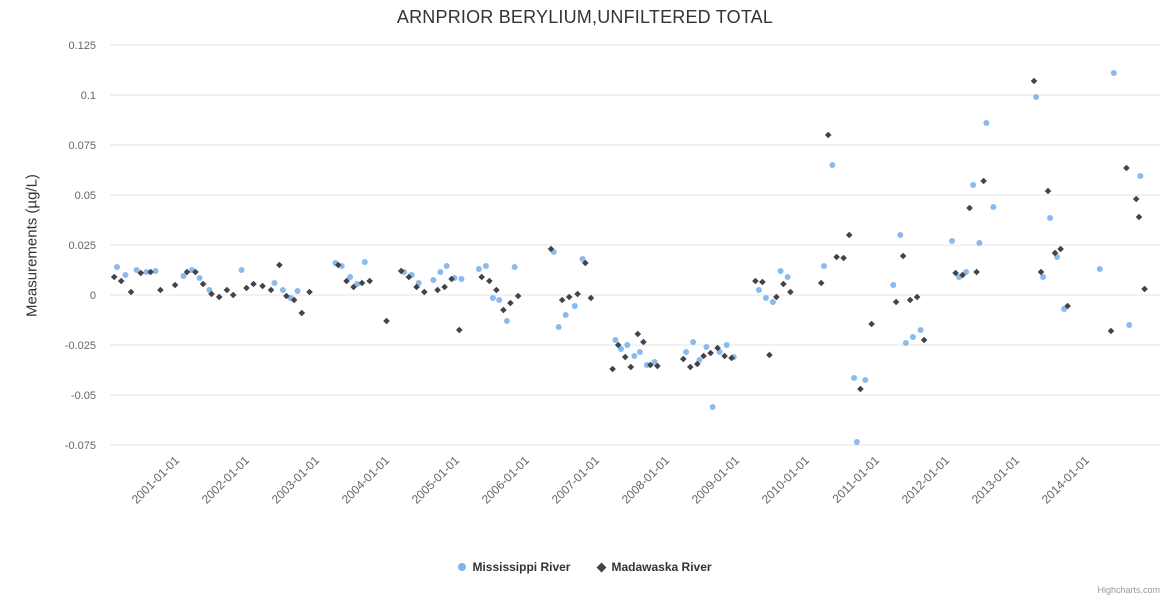 This screenshot has height=600, width=1170. I want to click on highcharts-credits-link: Highcharts.com, so click(1128, 590).